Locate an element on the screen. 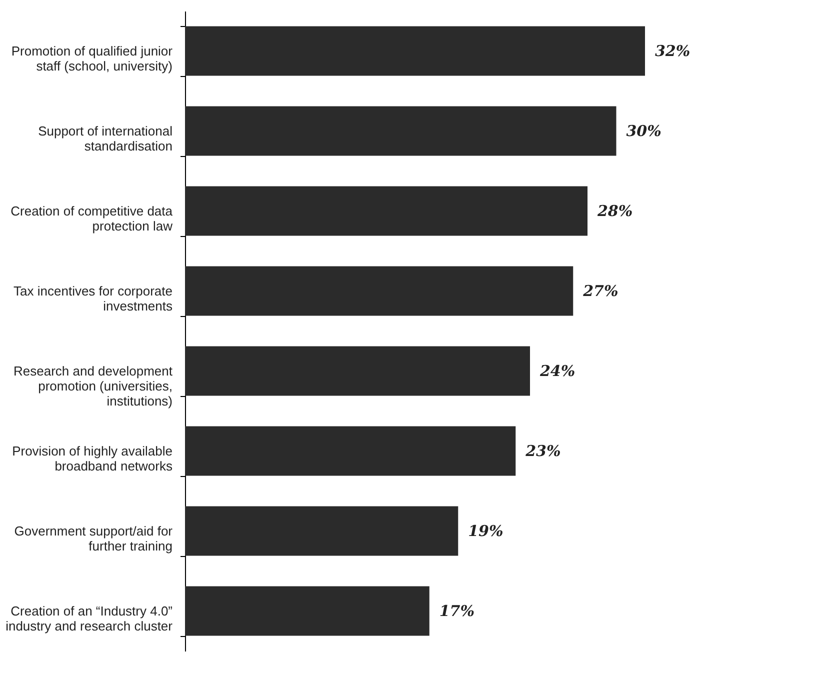 The width and height of the screenshot is (840, 700). y-tick-label: Tax incentives for corporate investments is located at coordinates (93, 299).